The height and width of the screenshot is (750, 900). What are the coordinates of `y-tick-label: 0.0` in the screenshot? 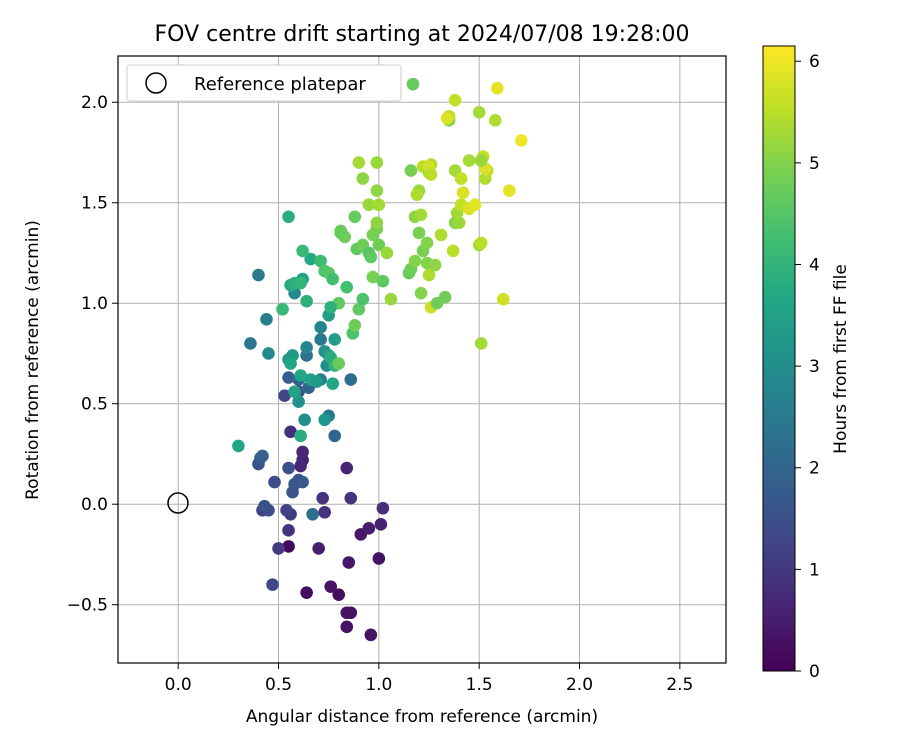 It's located at (94, 505).